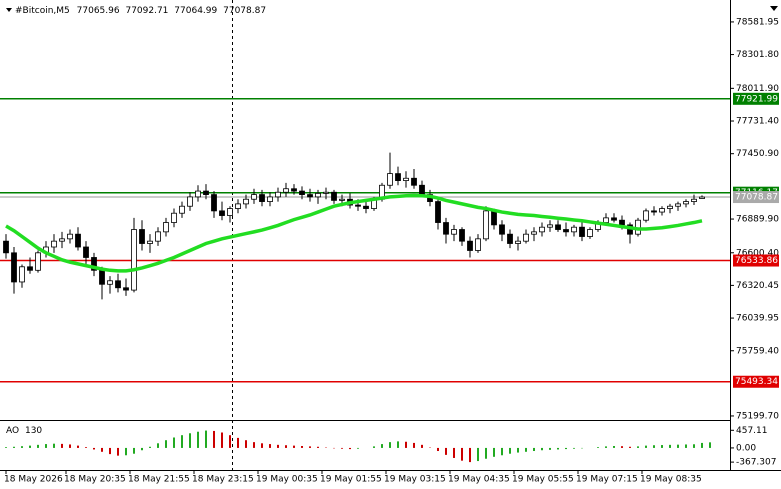 This screenshot has height=489, width=781. Describe the element at coordinates (756, 261) in the screenshot. I see `level-label: 76533.86` at that location.